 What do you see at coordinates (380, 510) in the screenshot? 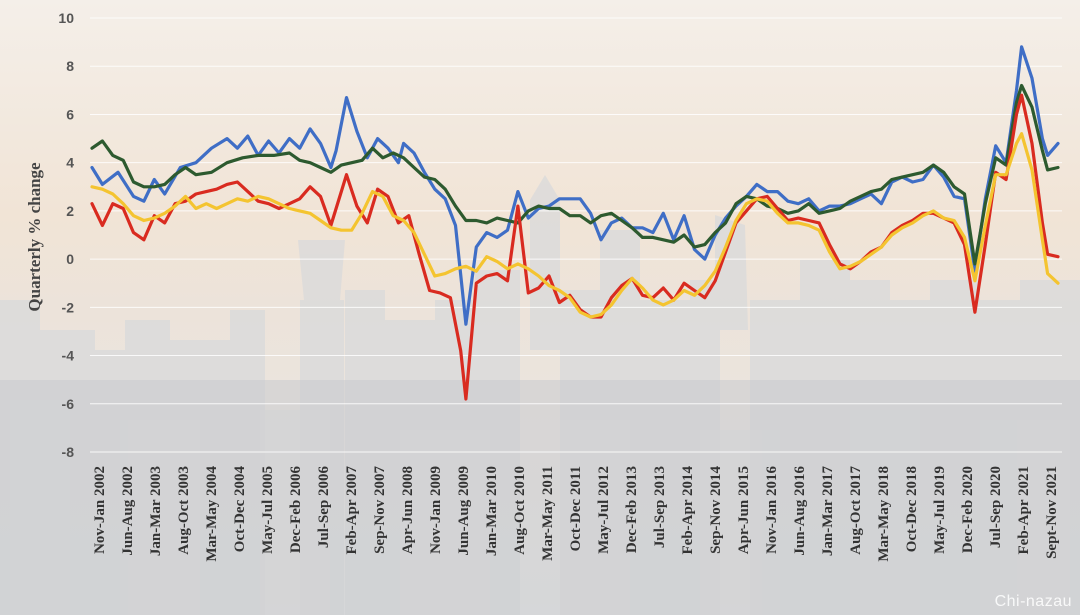
I see `x-tick-label: Sep-Nov 2007` at bounding box center [380, 510].